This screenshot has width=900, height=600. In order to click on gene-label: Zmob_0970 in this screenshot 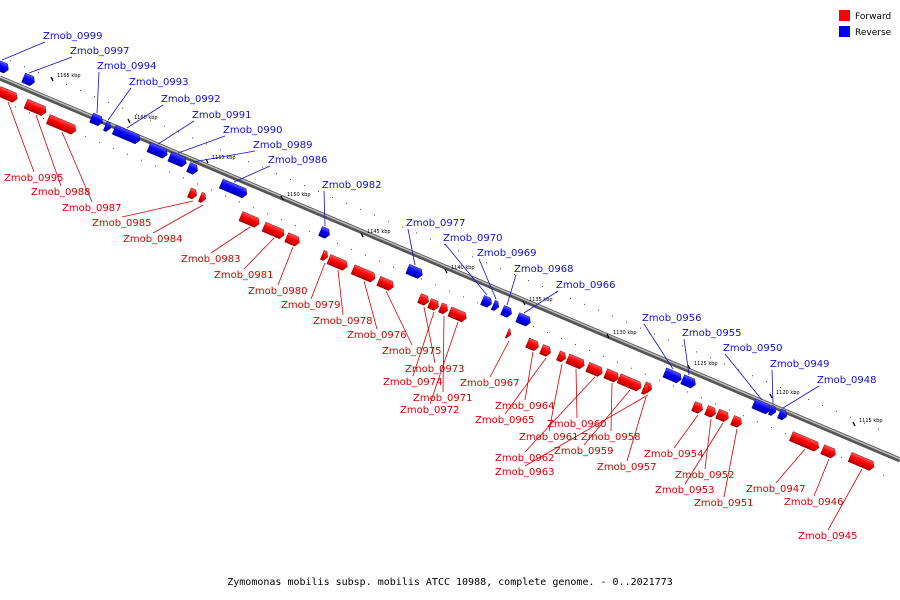, I will do `click(473, 238)`.